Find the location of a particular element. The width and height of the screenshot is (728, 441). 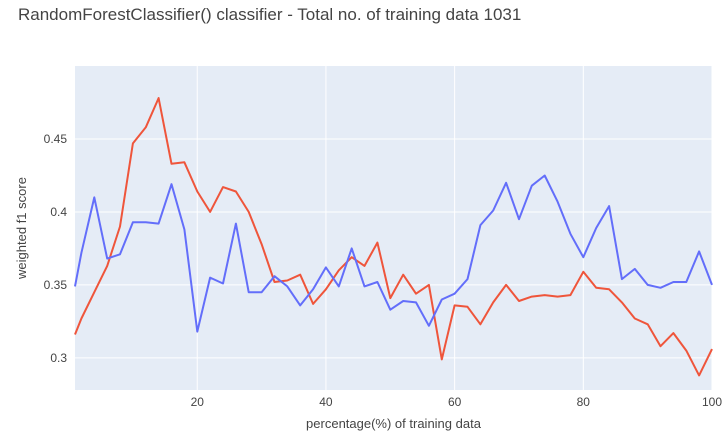

y-tick-label: 0.45 is located at coordinates (56, 139).